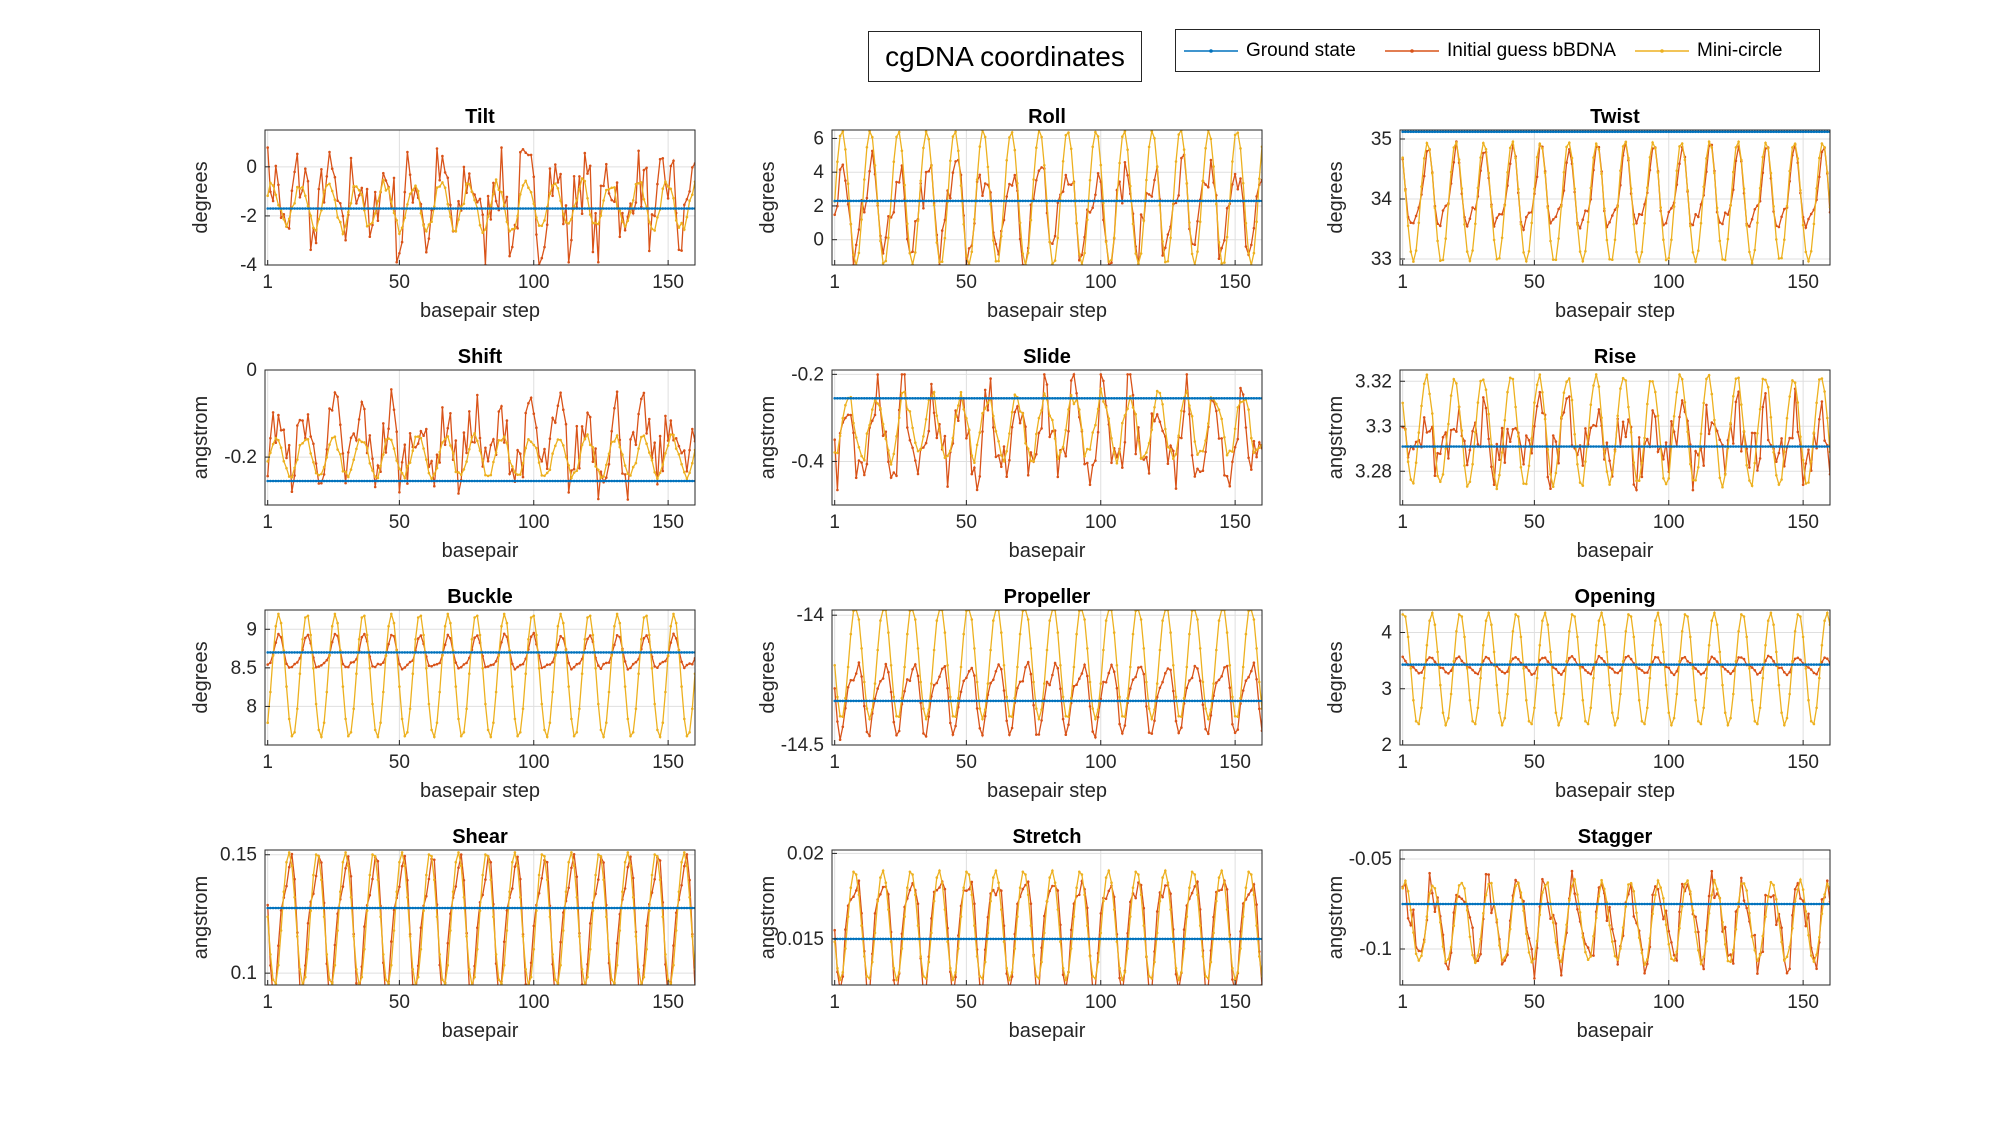  What do you see at coordinates (1047, 311) in the screenshot?
I see `roll-xlabel: basepair step` at bounding box center [1047, 311].